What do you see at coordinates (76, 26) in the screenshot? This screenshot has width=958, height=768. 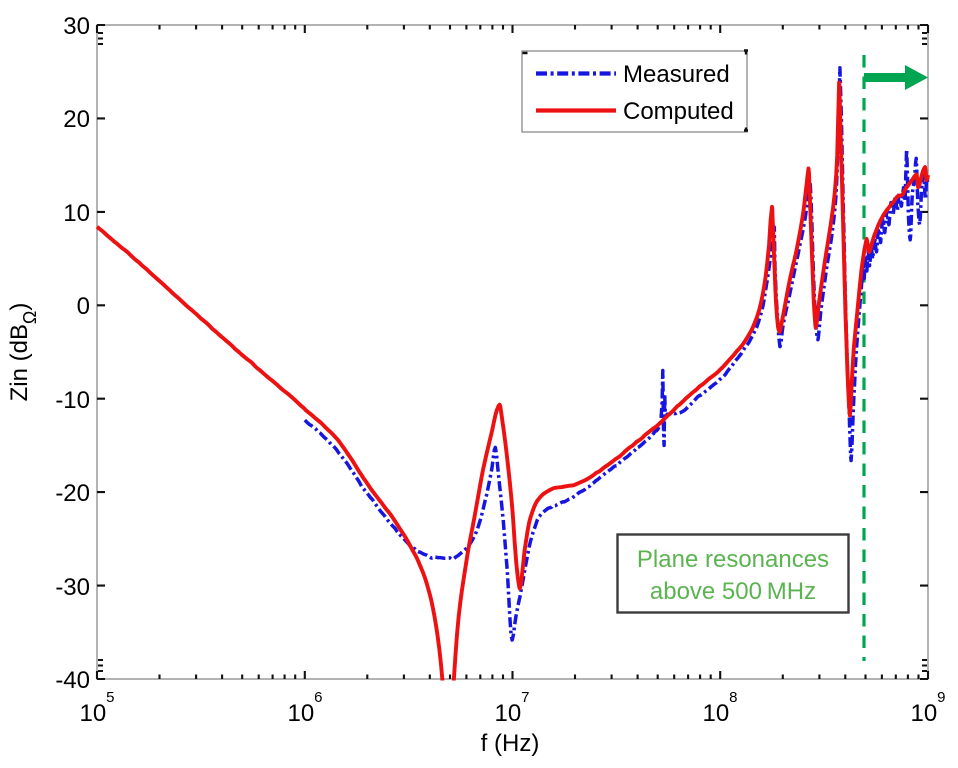 I see `svg-text: 30` at bounding box center [76, 26].